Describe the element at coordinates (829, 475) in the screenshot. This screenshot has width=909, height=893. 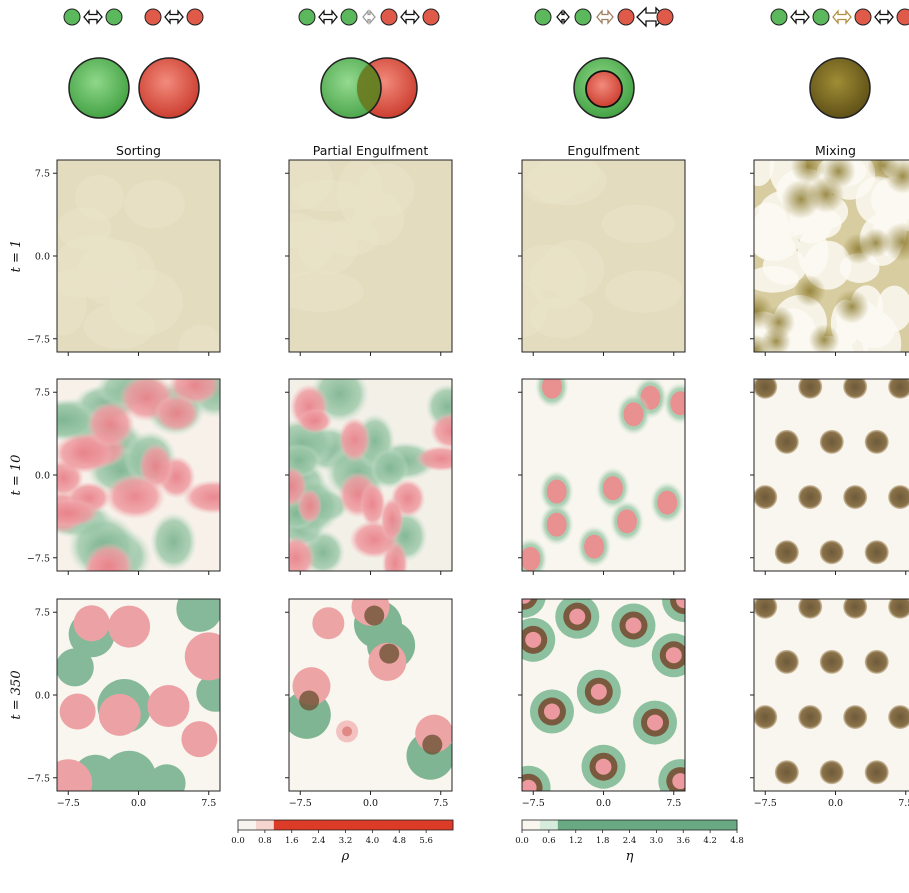
I see `panel-mixing-t10` at that location.